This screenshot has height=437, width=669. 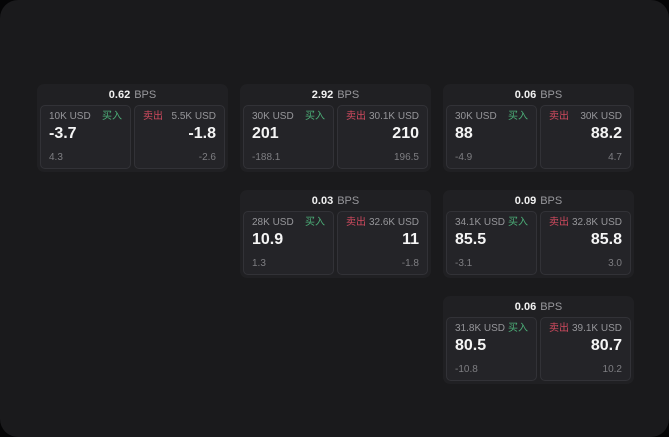 What do you see at coordinates (464, 133) in the screenshot?
I see `buy-price: 88` at bounding box center [464, 133].